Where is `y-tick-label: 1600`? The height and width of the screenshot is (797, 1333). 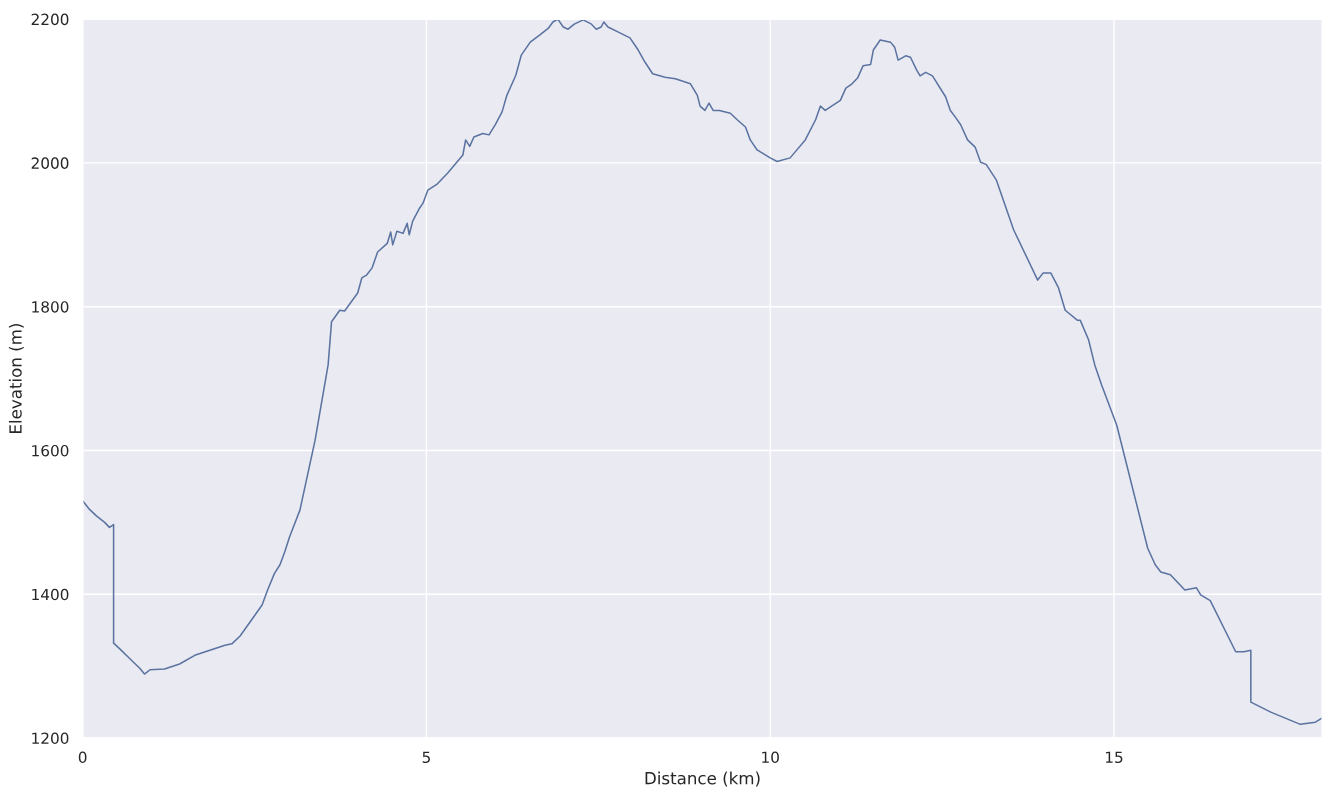 y-tick-label: 1600 is located at coordinates (50, 450).